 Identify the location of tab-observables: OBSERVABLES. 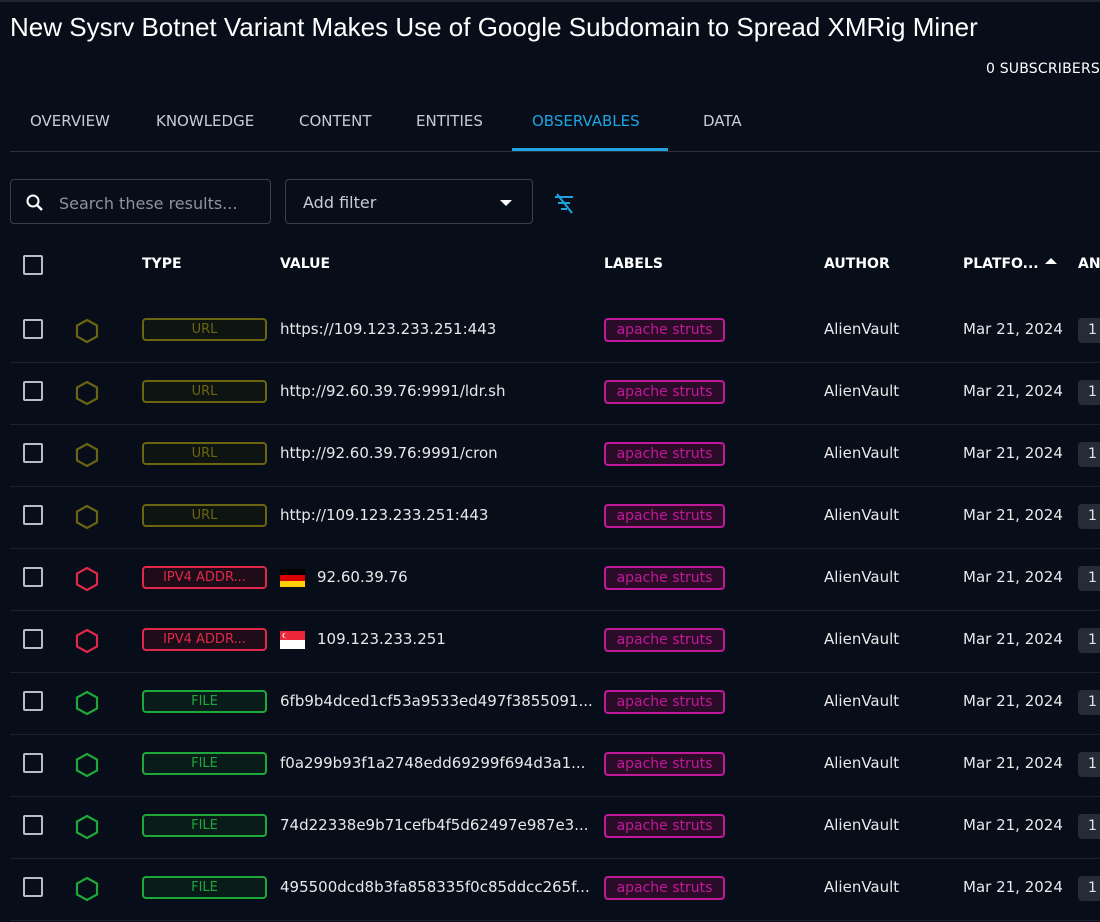
(586, 121).